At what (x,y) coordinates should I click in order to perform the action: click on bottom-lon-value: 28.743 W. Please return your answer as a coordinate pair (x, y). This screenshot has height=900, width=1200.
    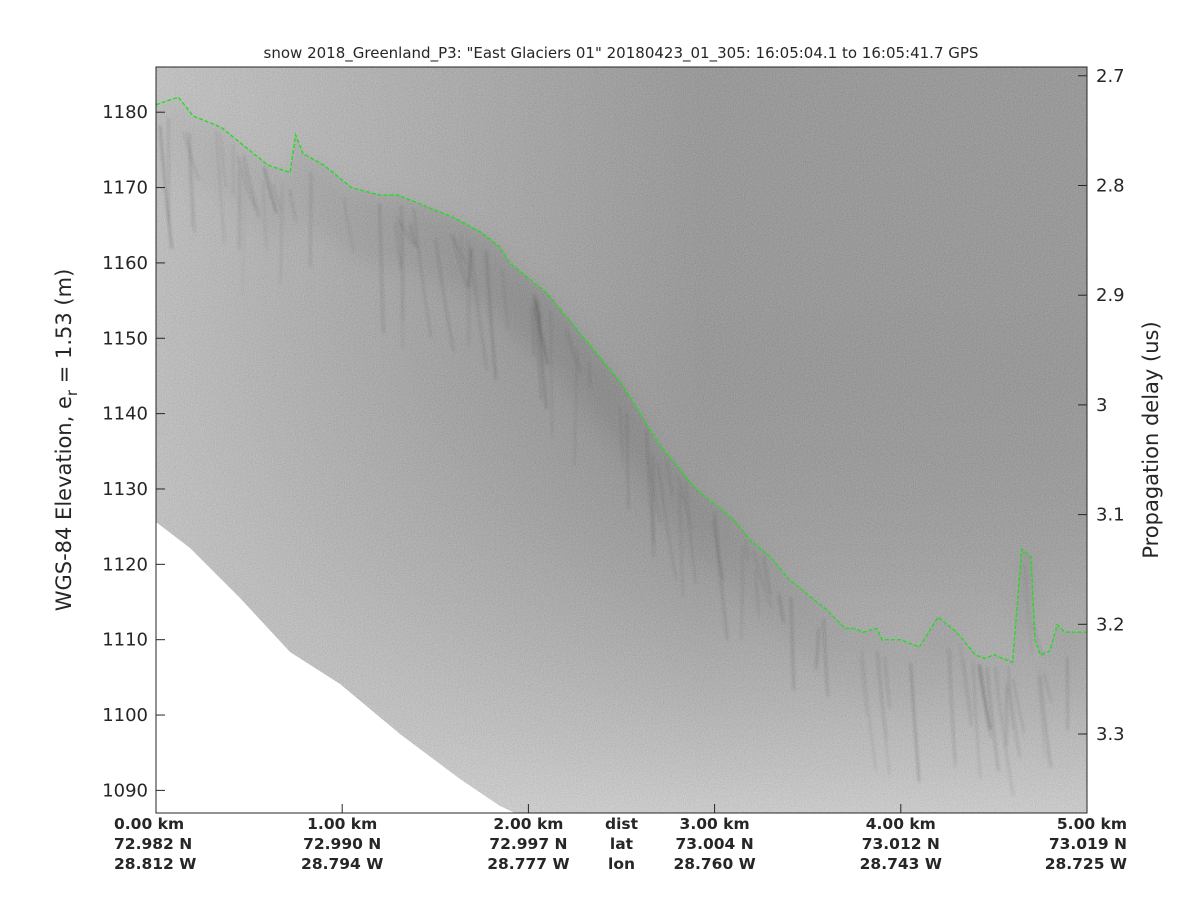
    Looking at the image, I should click on (901, 864).